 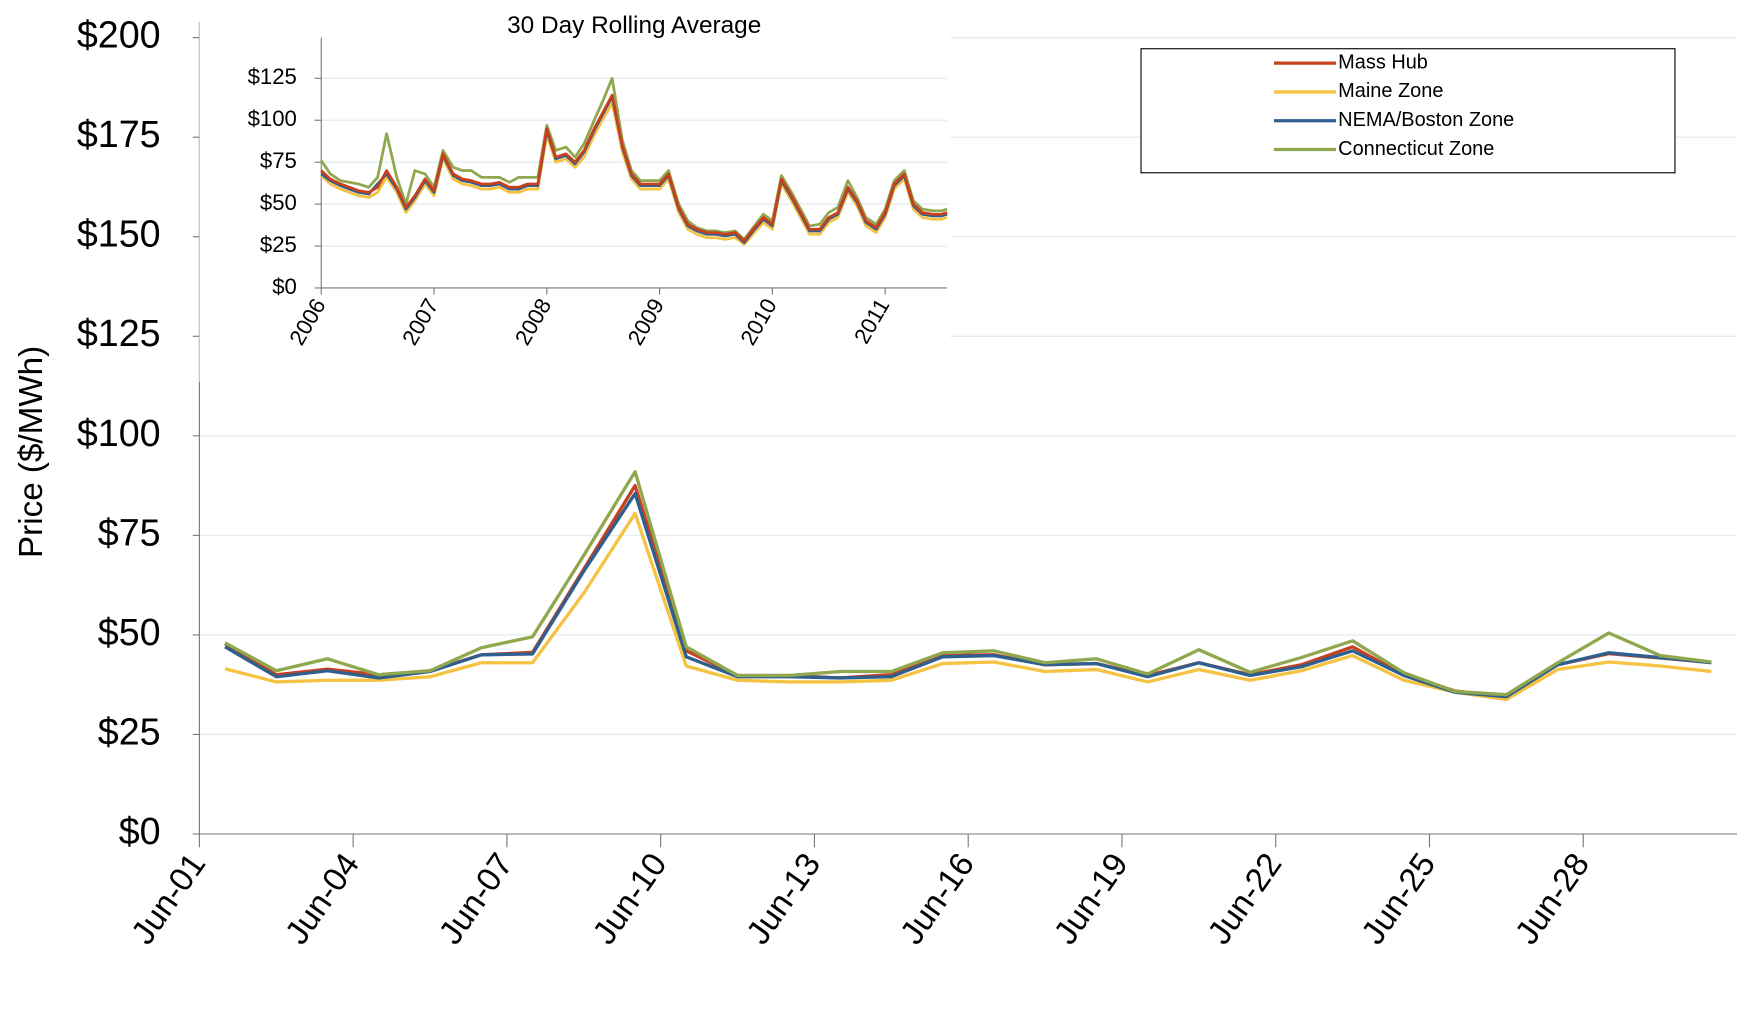 I want to click on x-tick-label: Jun-22, so click(x=1245, y=899).